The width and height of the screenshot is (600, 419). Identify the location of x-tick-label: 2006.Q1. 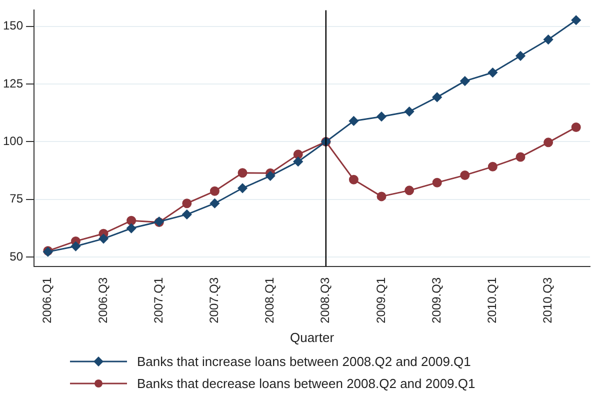
(47, 300).